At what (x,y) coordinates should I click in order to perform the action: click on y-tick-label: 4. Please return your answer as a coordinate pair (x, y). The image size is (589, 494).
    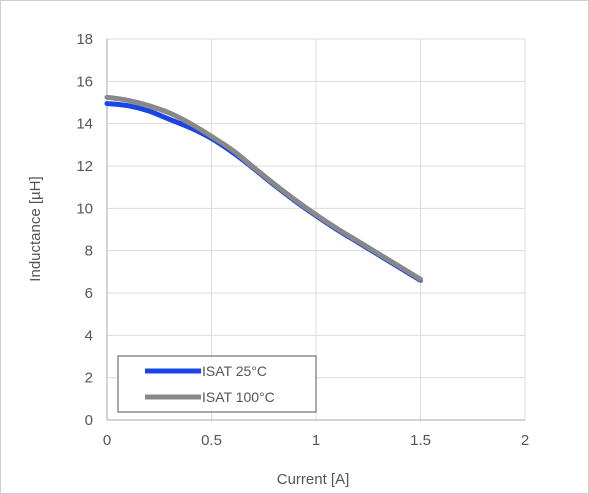
    Looking at the image, I should click on (89, 335).